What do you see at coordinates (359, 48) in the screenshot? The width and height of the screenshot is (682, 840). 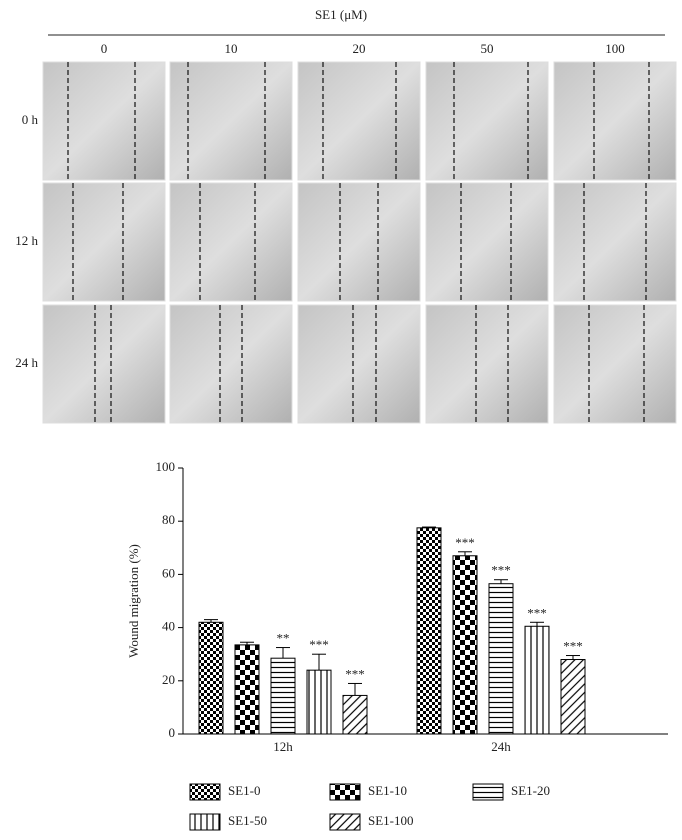 I see `column-label: 20` at bounding box center [359, 48].